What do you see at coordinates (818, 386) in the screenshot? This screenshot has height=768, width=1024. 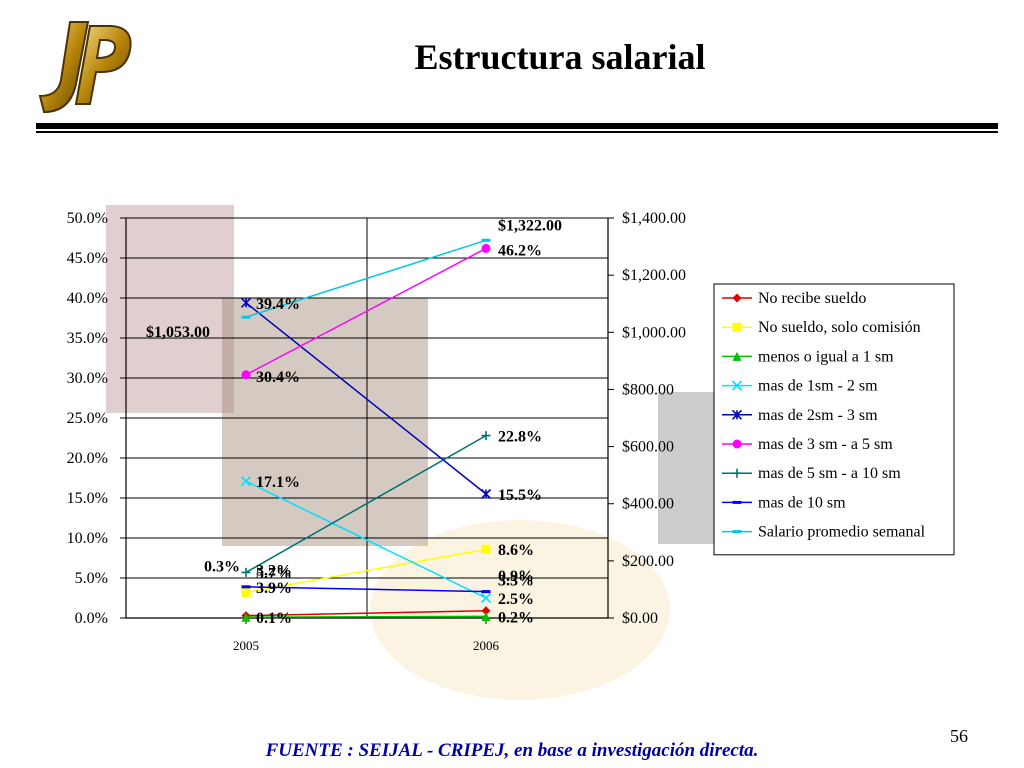 I see `legend-entry: mas de 1sm - 2 sm` at bounding box center [818, 386].